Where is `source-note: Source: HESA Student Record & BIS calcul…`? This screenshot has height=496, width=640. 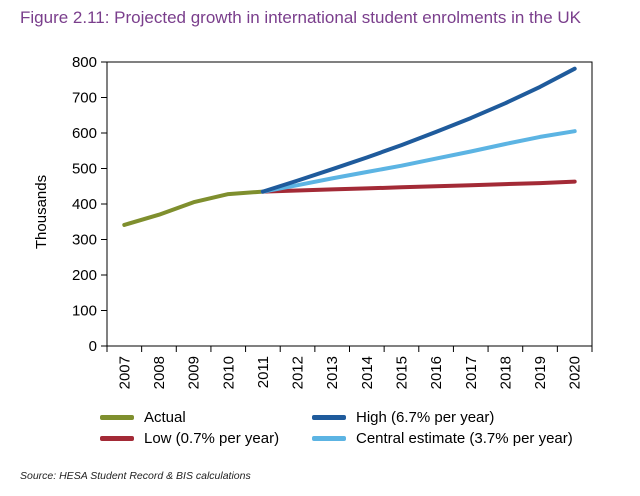 source-note: Source: HESA Student Record & BIS calcul… is located at coordinates (135, 476).